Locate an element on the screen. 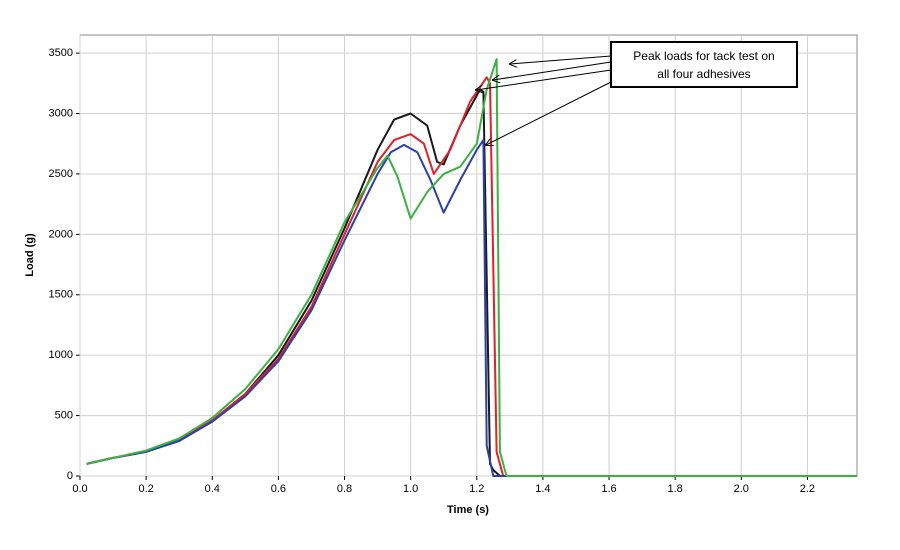 The width and height of the screenshot is (900, 550). x-tick-label: 1.2 is located at coordinates (476, 489).